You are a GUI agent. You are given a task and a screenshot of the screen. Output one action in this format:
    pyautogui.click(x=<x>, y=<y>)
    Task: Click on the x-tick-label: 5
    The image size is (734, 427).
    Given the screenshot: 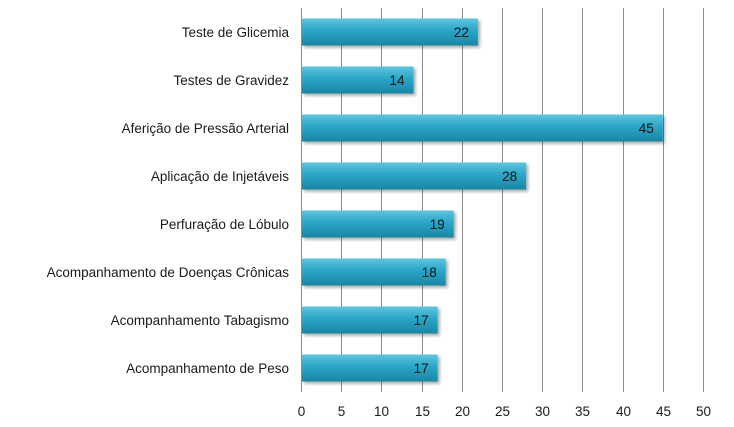 What is the action you would take?
    pyautogui.click(x=342, y=411)
    